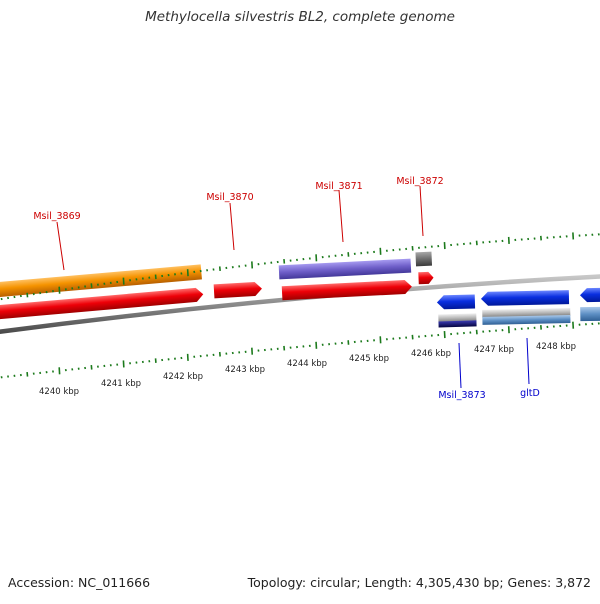 The height and width of the screenshot is (604, 600). Describe the element at coordinates (238, 223) in the screenshot. I see `forward-gene-labels: Msil_3869 Msil_3870 Msil_3871 Msil_3872` at that location.